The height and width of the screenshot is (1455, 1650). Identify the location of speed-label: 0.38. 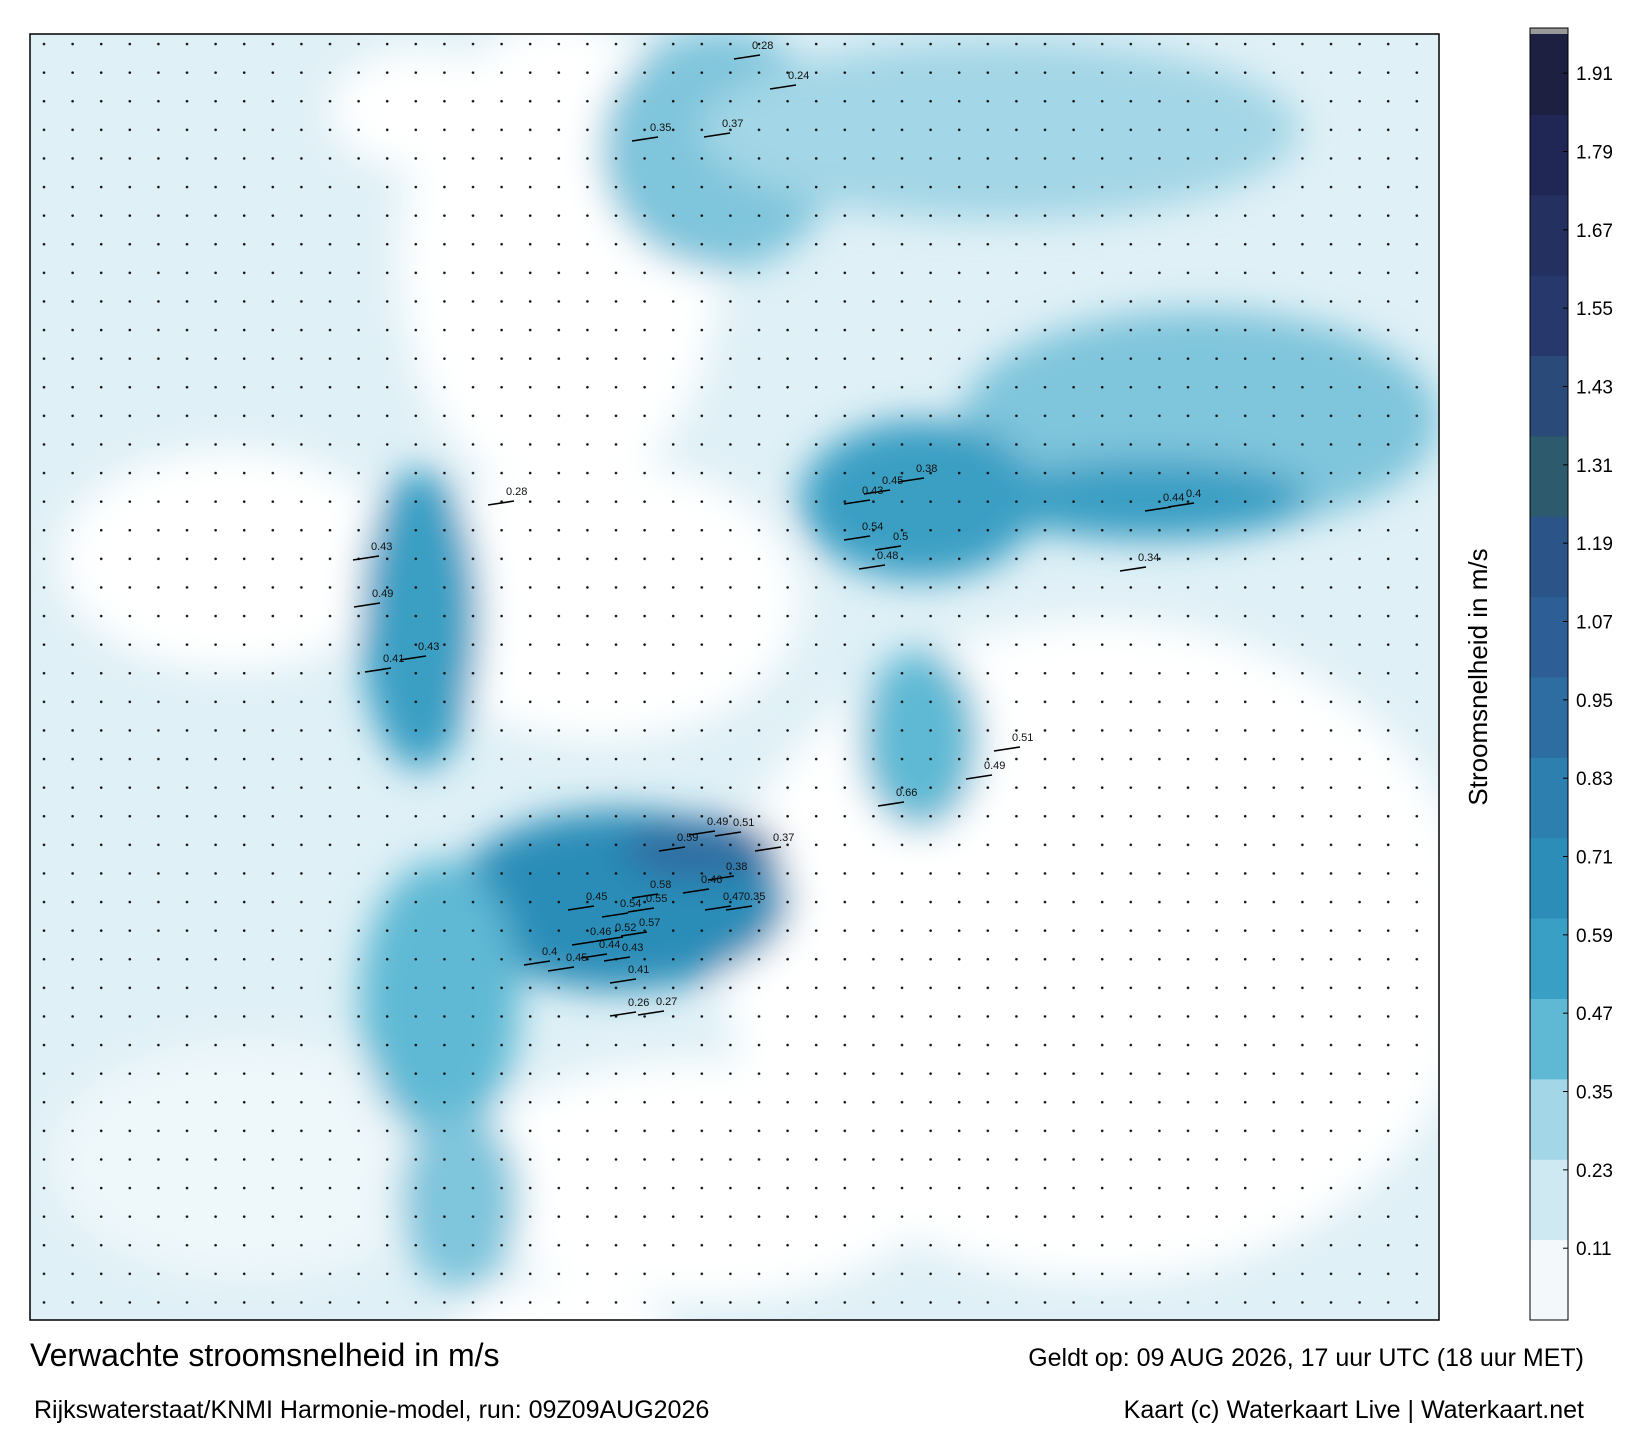
(736, 867).